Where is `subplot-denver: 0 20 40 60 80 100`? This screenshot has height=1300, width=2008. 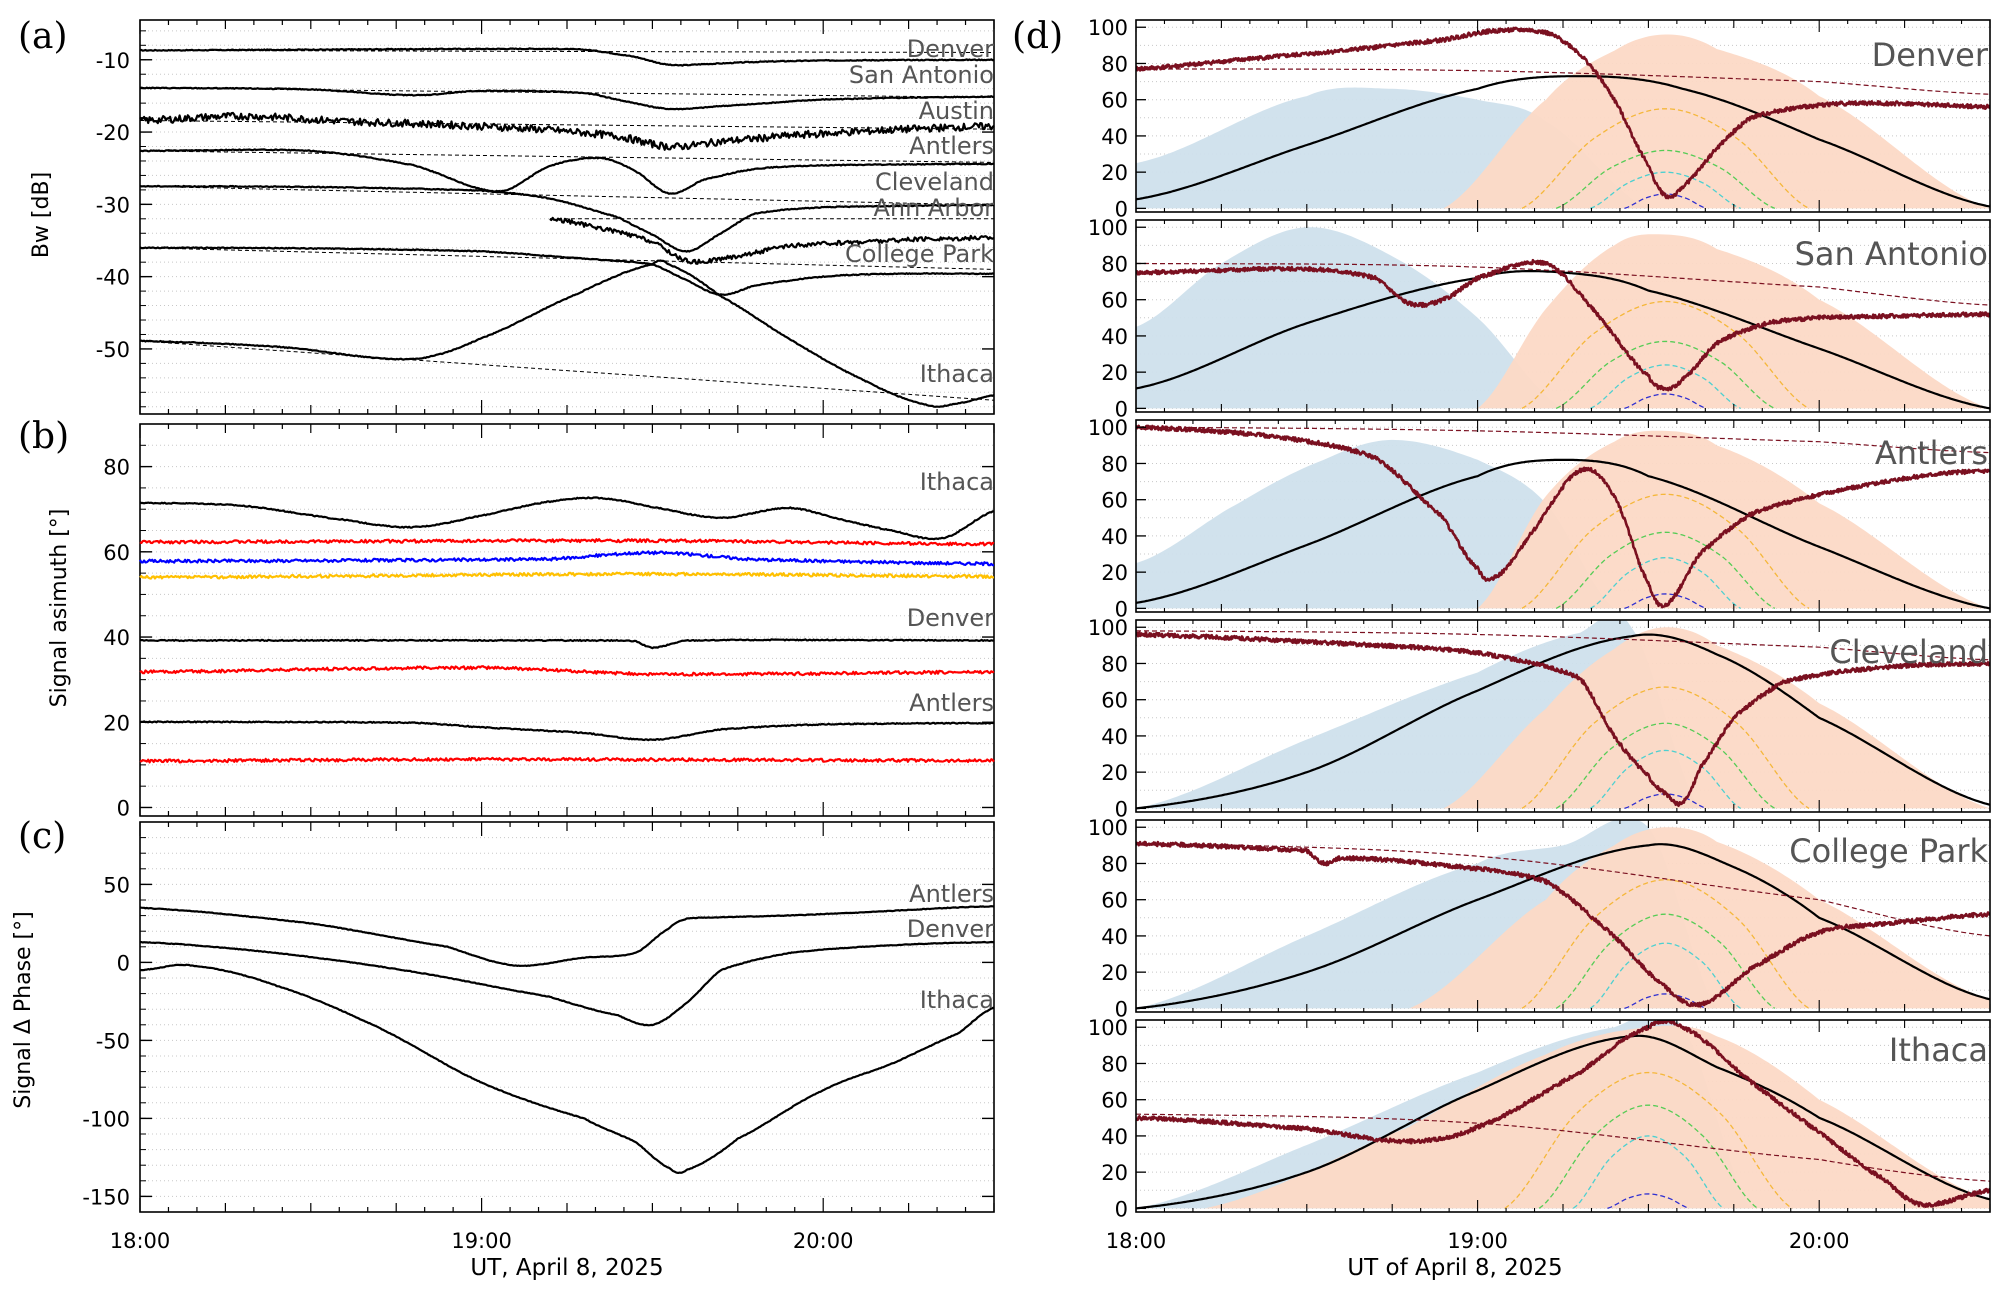
subplot-denver: 0 20 40 60 80 100 is located at coordinates (1539, 118).